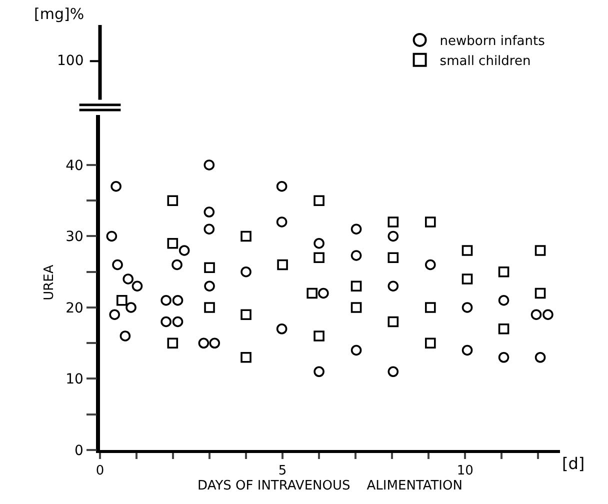 The image size is (608, 504). Describe the element at coordinates (75, 308) in the screenshot. I see `y-tick-label: 20` at that location.